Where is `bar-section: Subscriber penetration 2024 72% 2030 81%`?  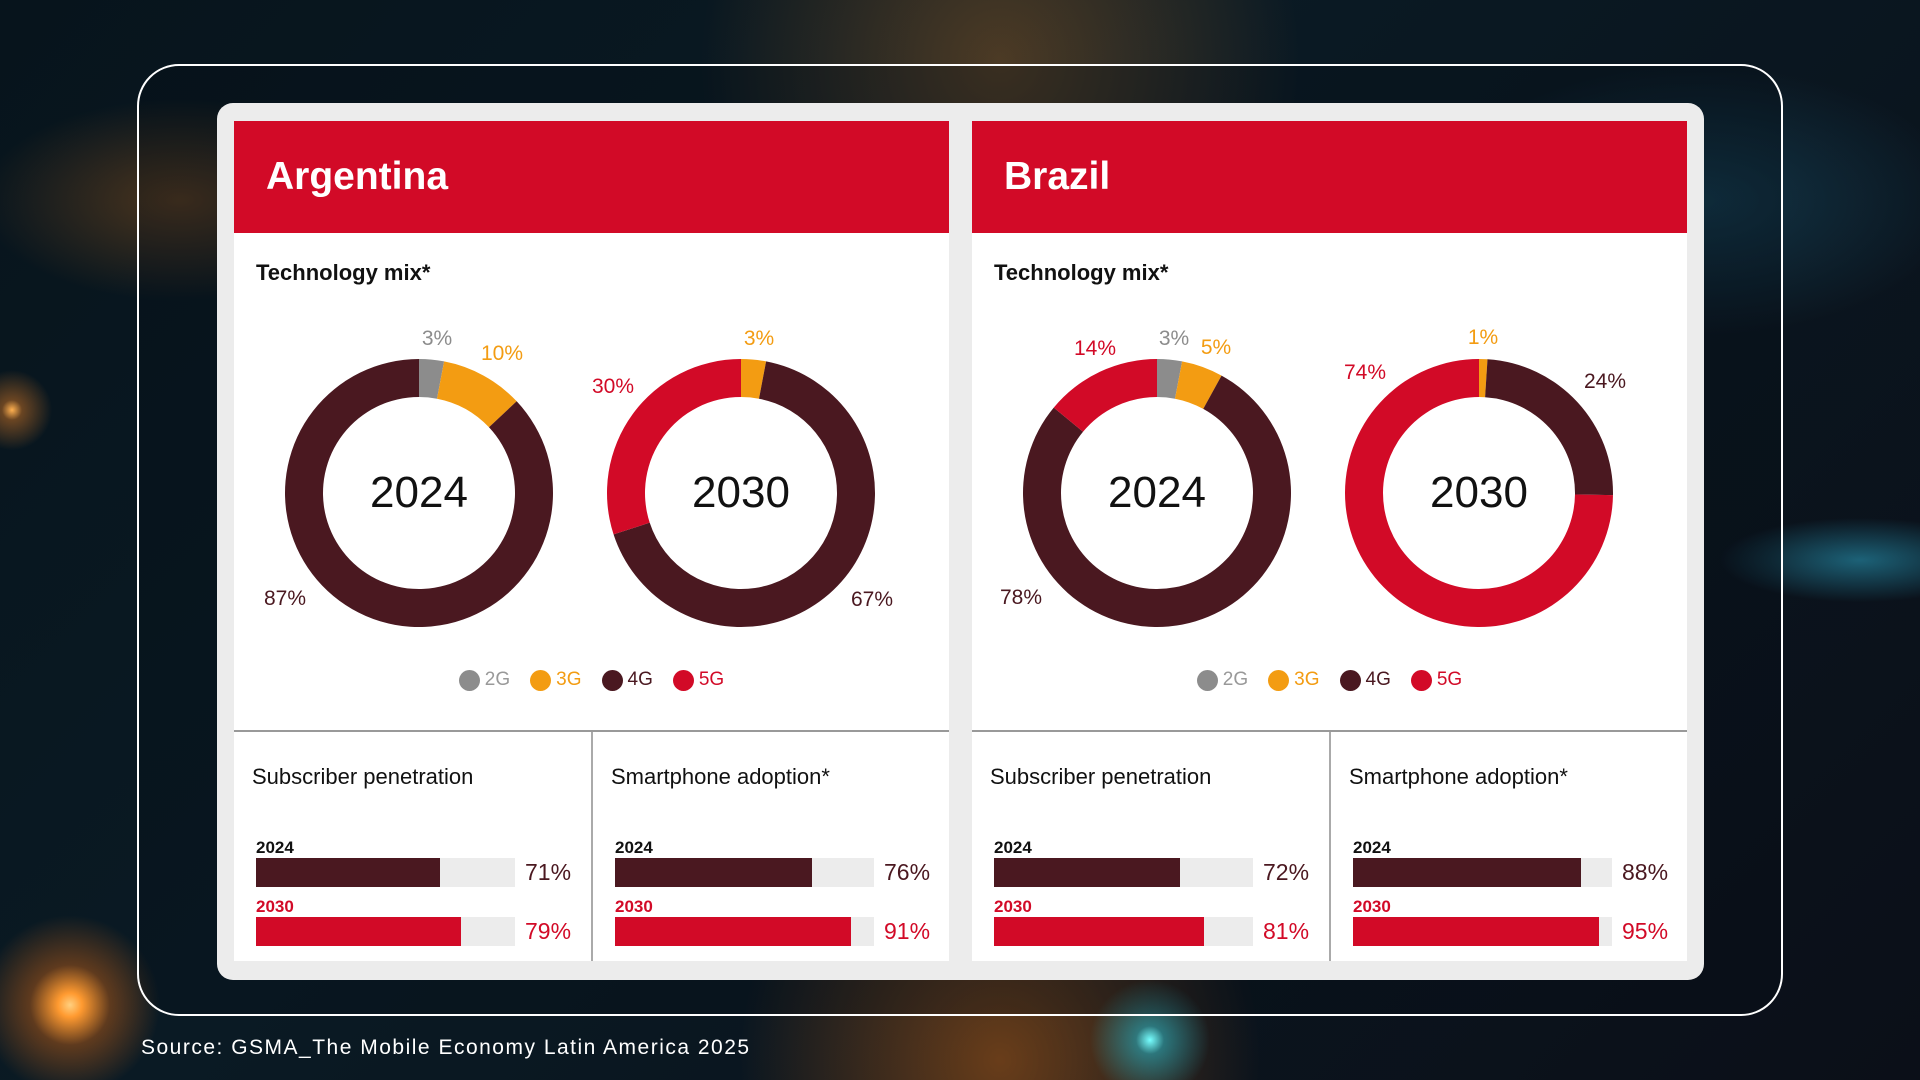
bar-section: Subscriber penetration 2024 72% 2030 81% is located at coordinates (1150, 846).